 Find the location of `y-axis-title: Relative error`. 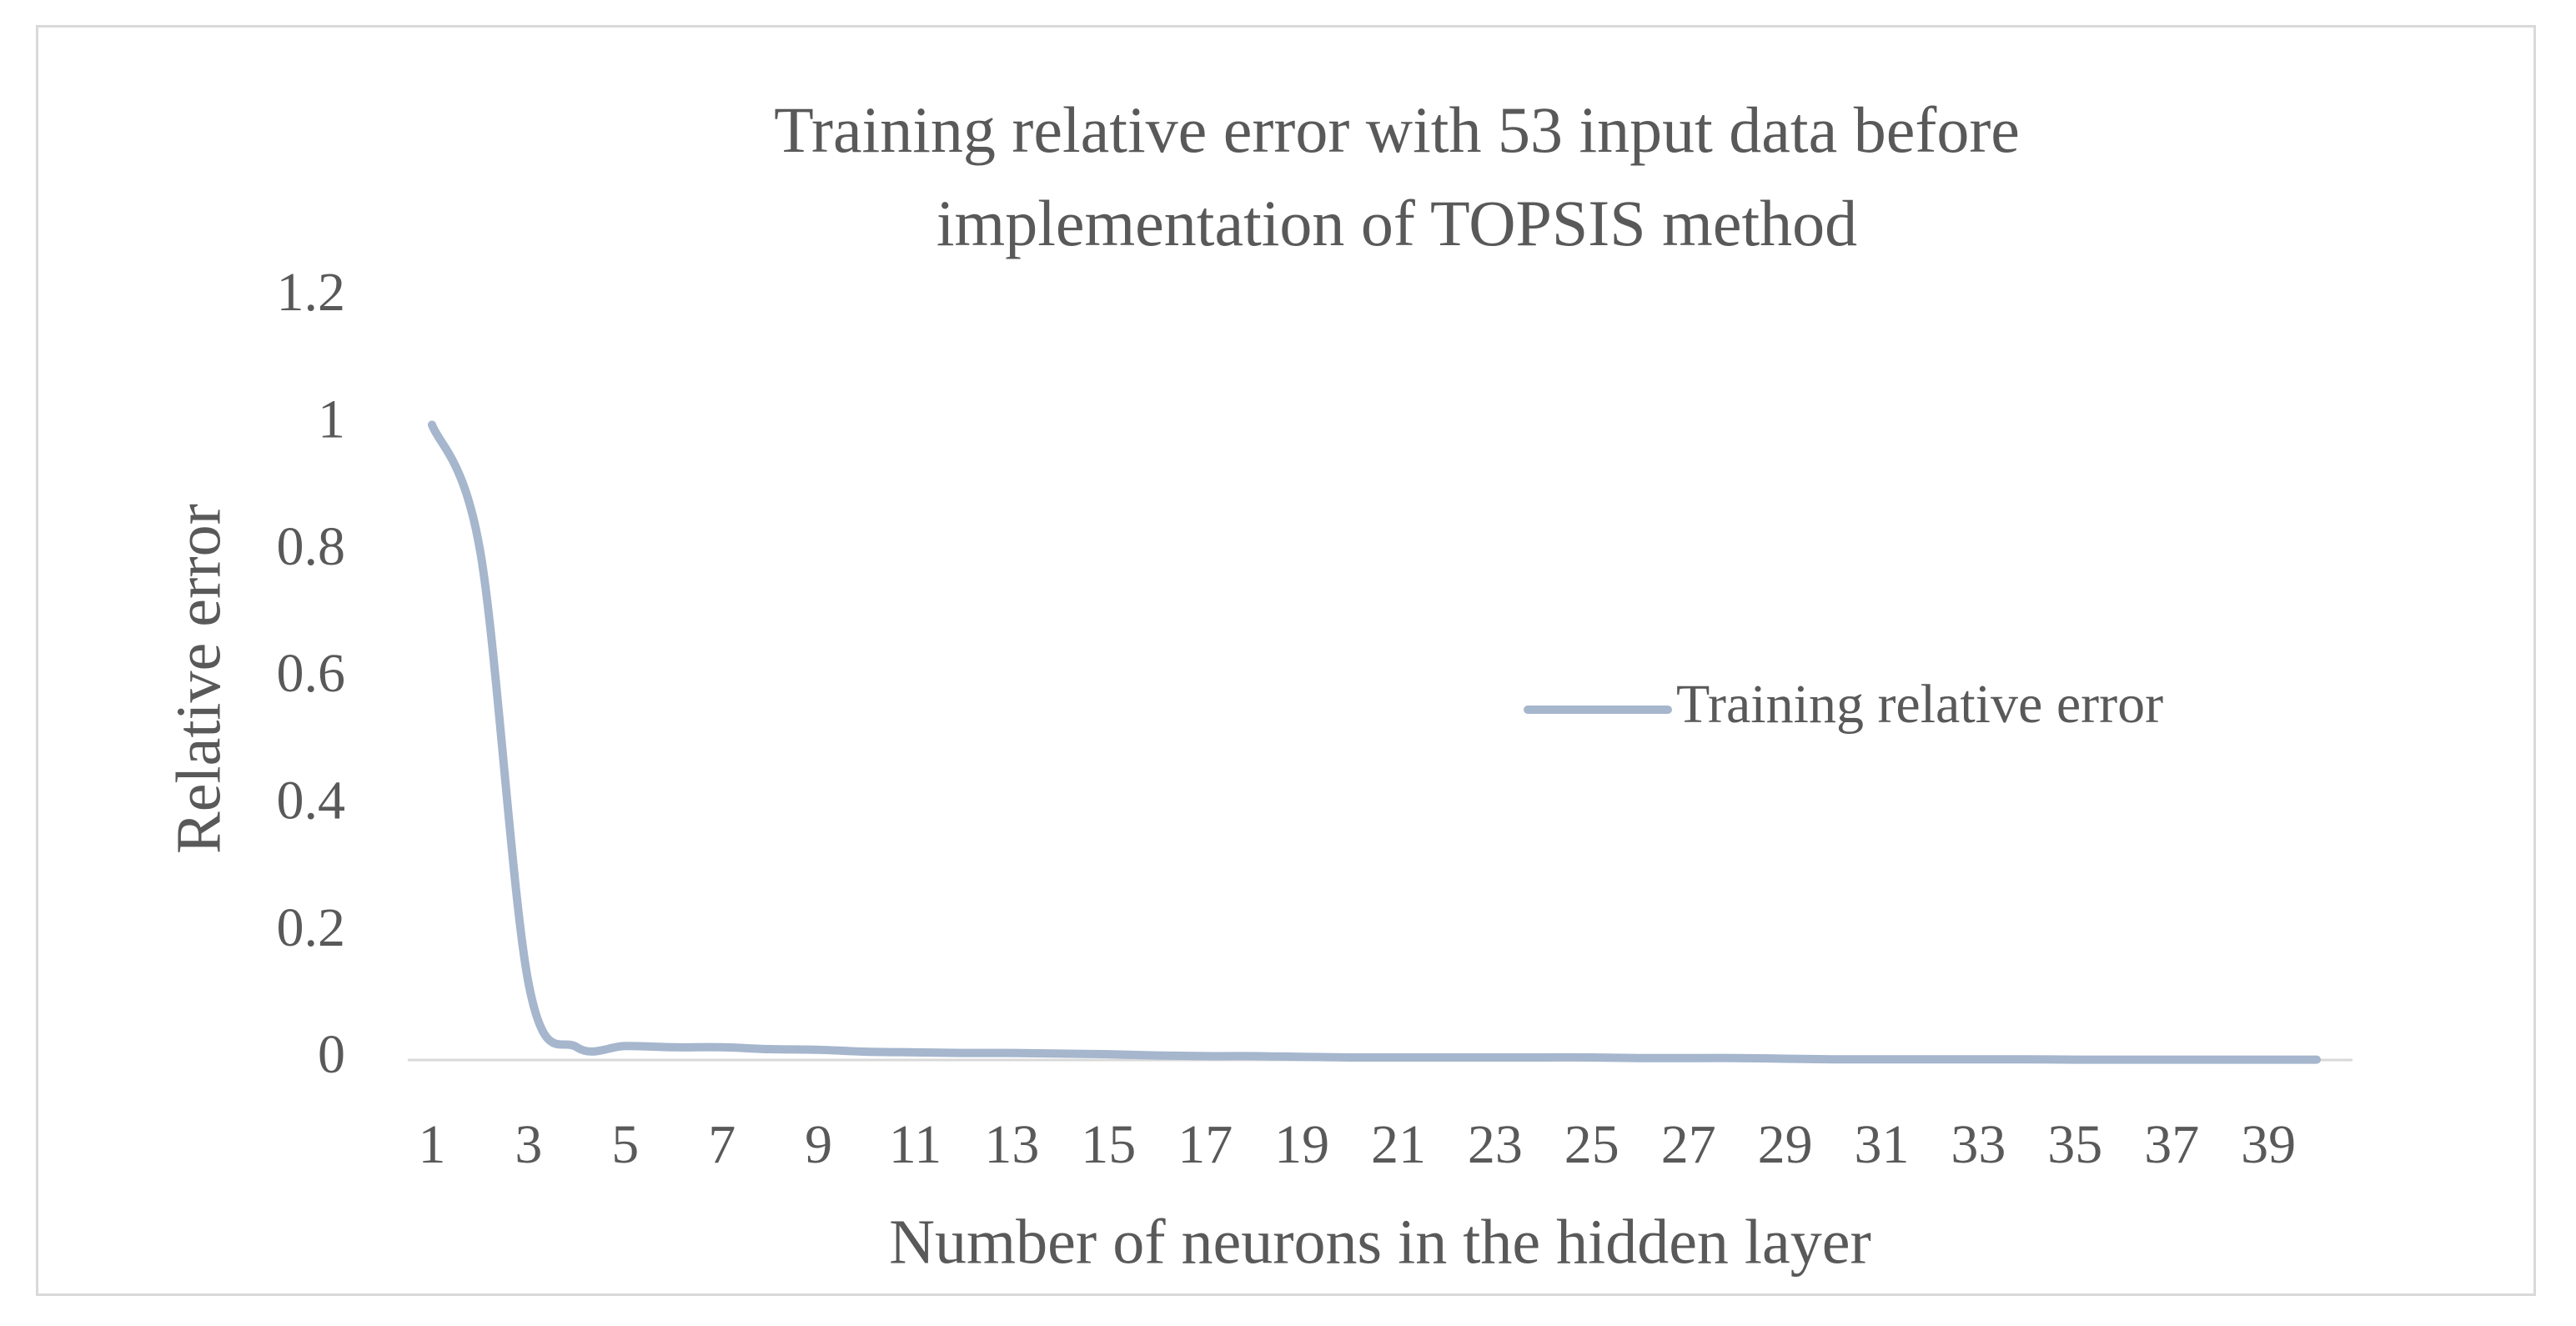

y-axis-title: Relative error is located at coordinates (198, 679).